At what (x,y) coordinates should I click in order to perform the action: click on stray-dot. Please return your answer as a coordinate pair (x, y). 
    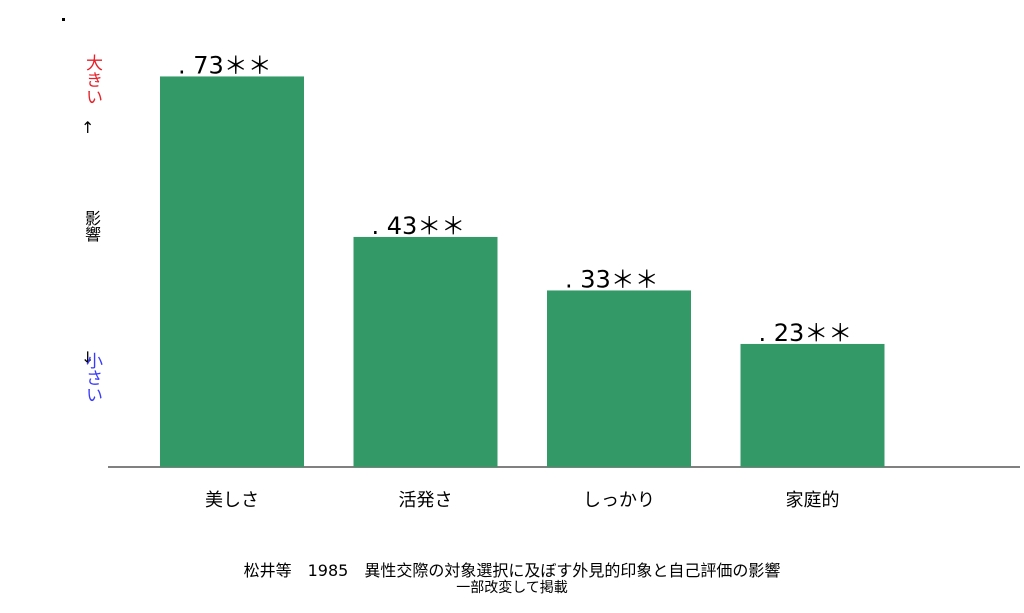
    Looking at the image, I should click on (63, 19).